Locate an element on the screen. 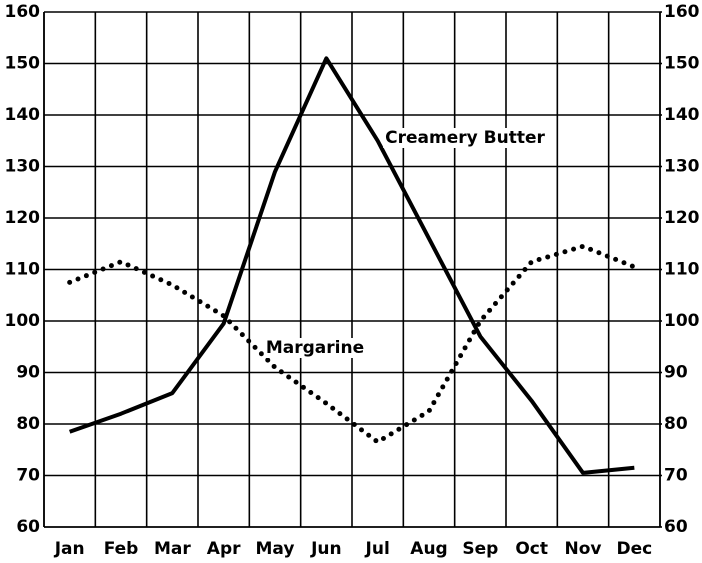  series-label: Creamery Butter is located at coordinates (465, 138).